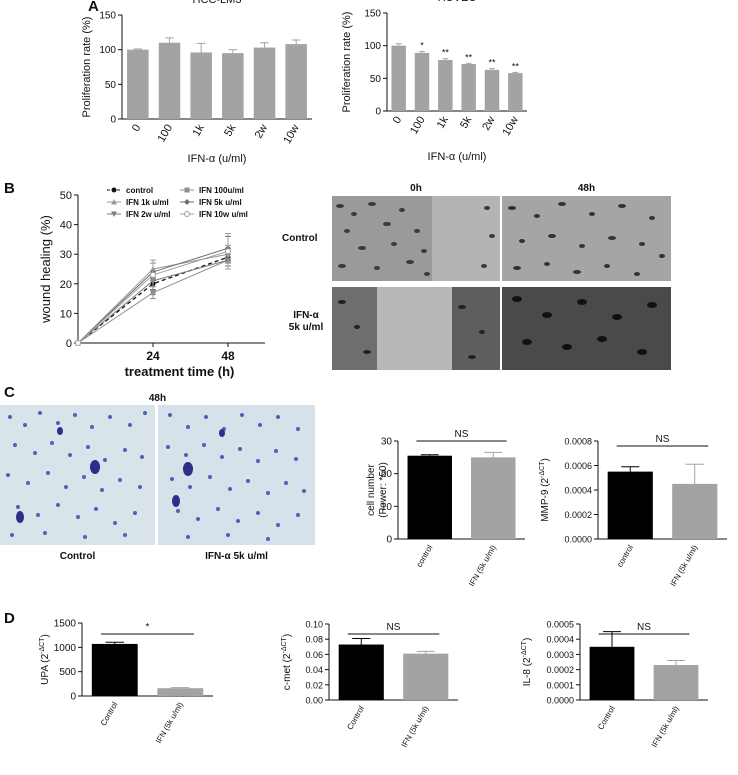 Image resolution: width=738 pixels, height=775 pixels. What do you see at coordinates (394, 627) in the screenshot?
I see `chart-d2-significance-label: NS` at bounding box center [394, 627].